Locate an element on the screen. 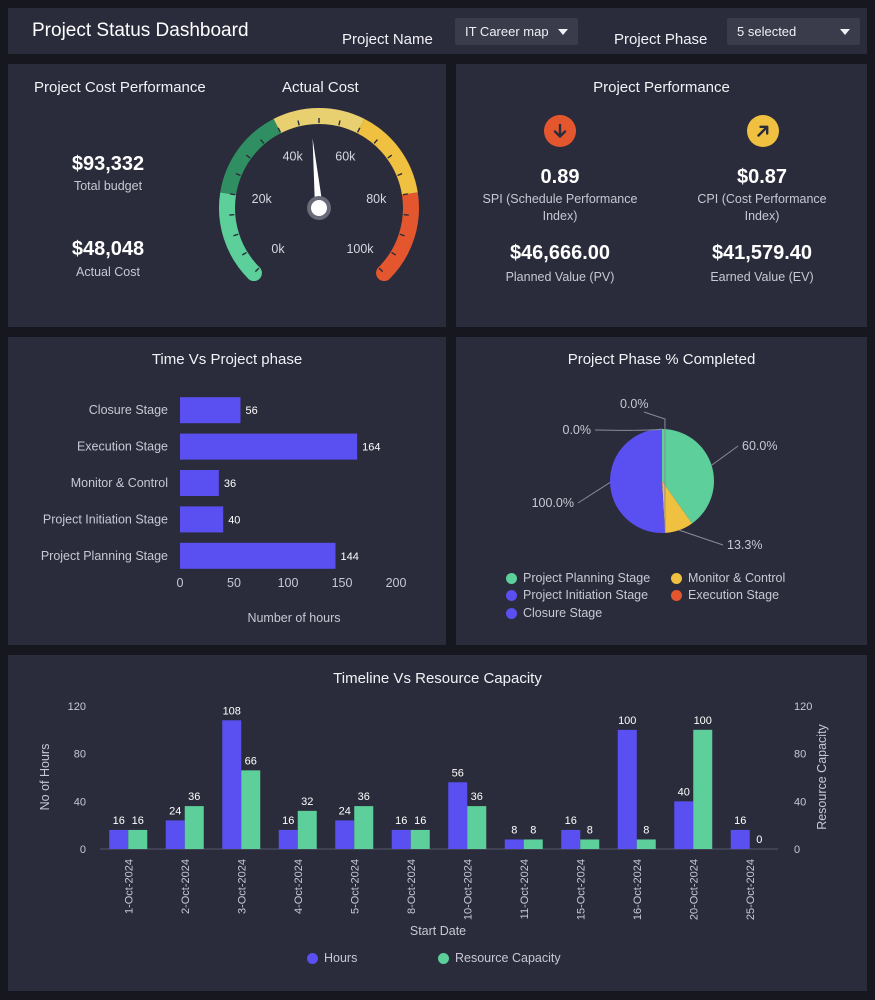 The image size is (875, 1000). y-axis-label: No of Hours is located at coordinates (45, 777).